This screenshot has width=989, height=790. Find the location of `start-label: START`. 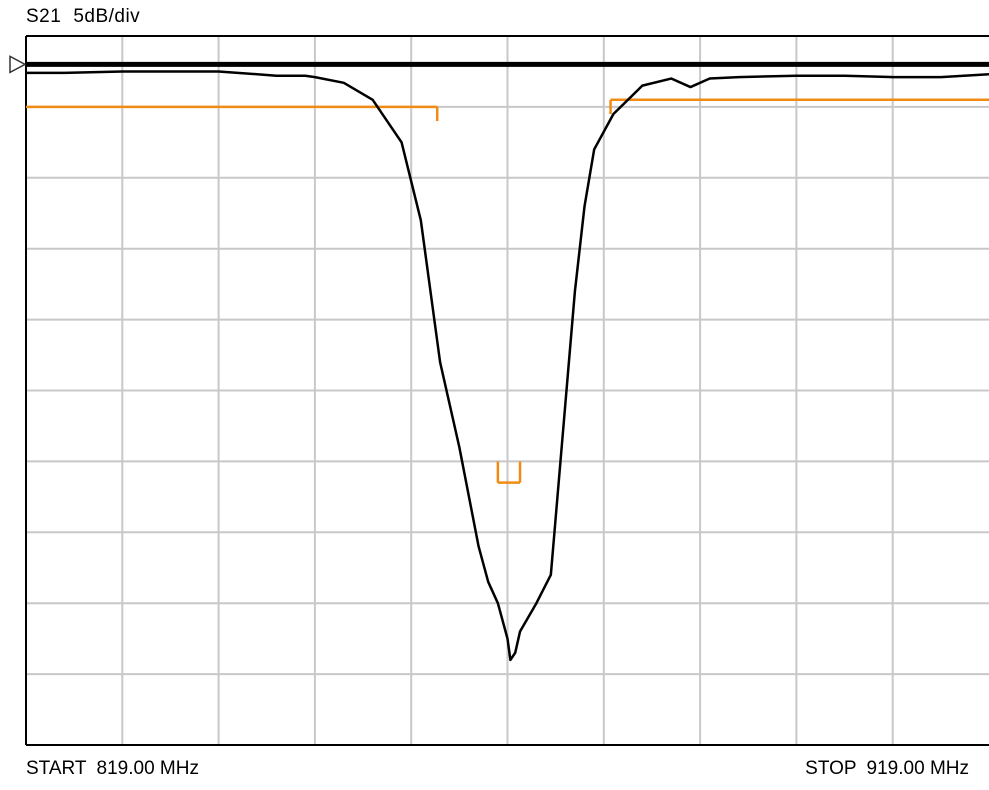

start-label: START is located at coordinates (56, 768).